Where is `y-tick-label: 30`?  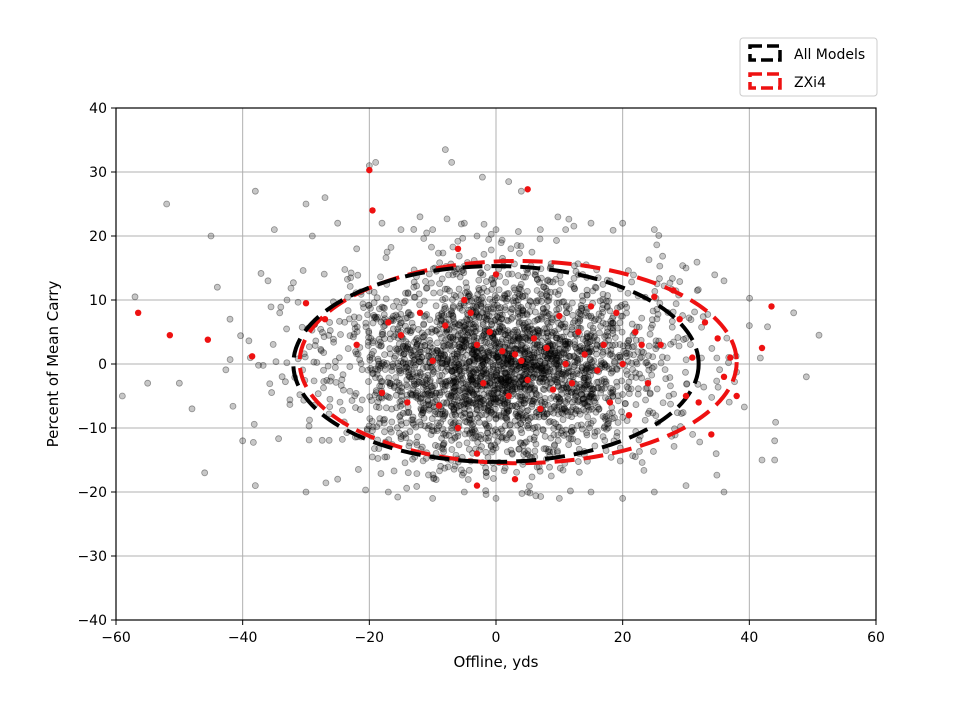
y-tick-label: 30 is located at coordinates (98, 173).